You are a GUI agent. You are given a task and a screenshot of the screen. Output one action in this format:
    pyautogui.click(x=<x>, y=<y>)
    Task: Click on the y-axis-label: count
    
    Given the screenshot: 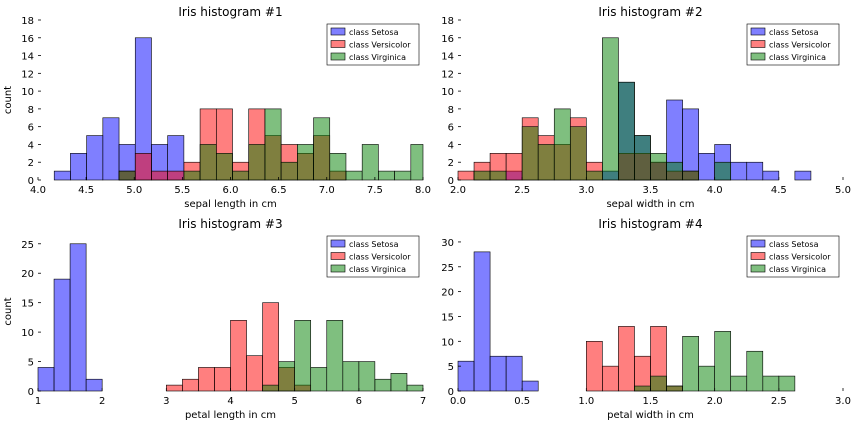 What is the action you would take?
    pyautogui.click(x=8, y=100)
    